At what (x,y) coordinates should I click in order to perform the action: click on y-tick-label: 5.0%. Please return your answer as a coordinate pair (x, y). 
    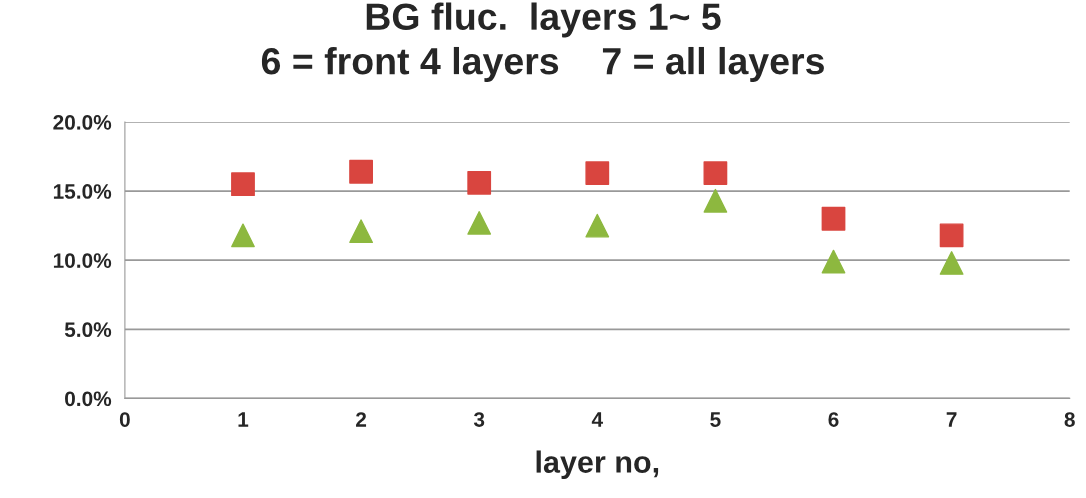
    Looking at the image, I should click on (88, 330).